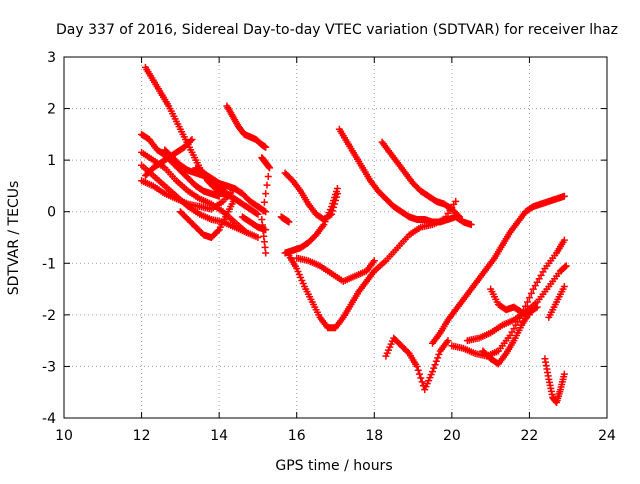 This screenshot has width=640, height=484. I want to click on y-tick-label: 1, so click(51, 161).